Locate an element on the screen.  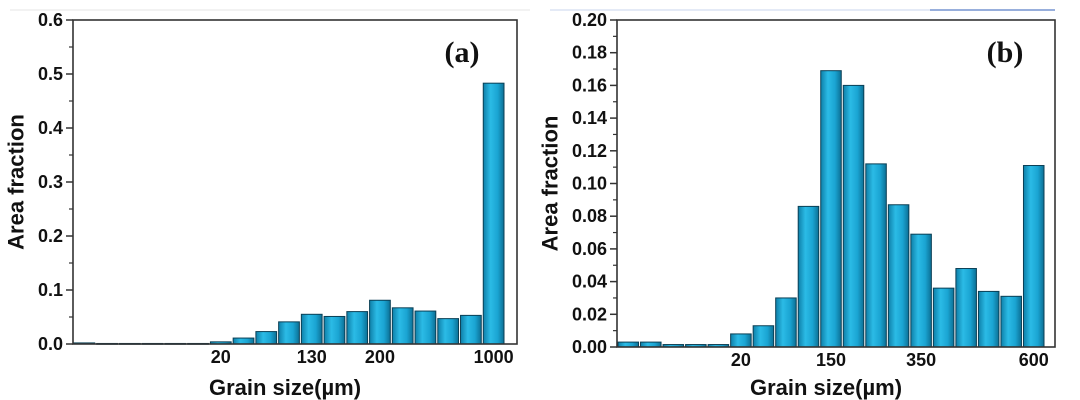
y-tick-label: 0.20 is located at coordinates (589, 20).